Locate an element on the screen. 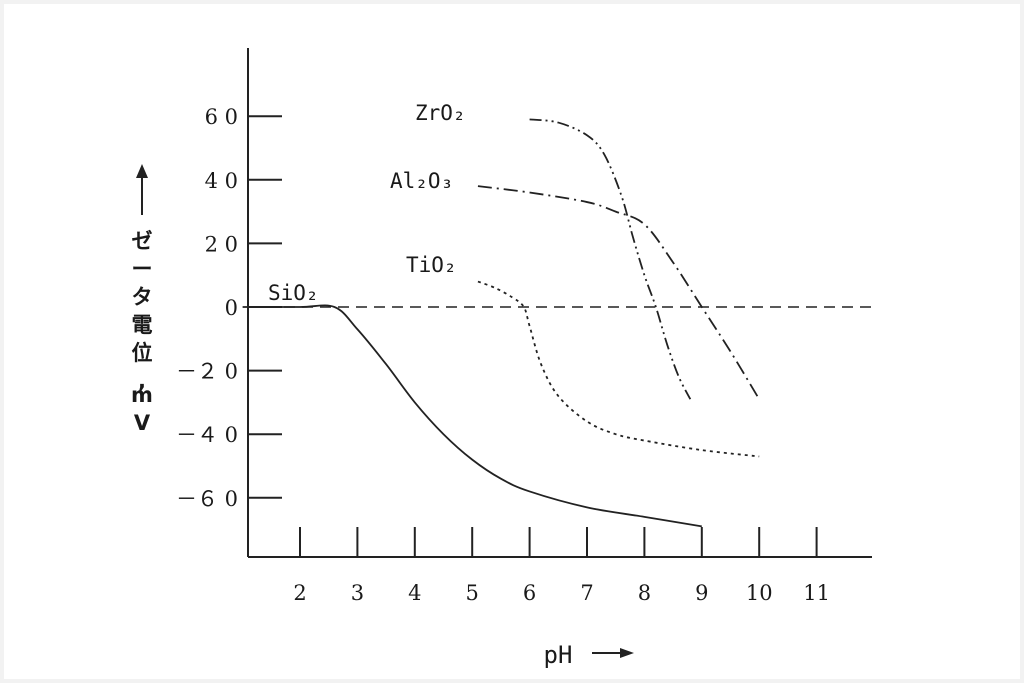 The height and width of the screenshot is (683, 1024). x-tick-label: 4 is located at coordinates (414, 593).